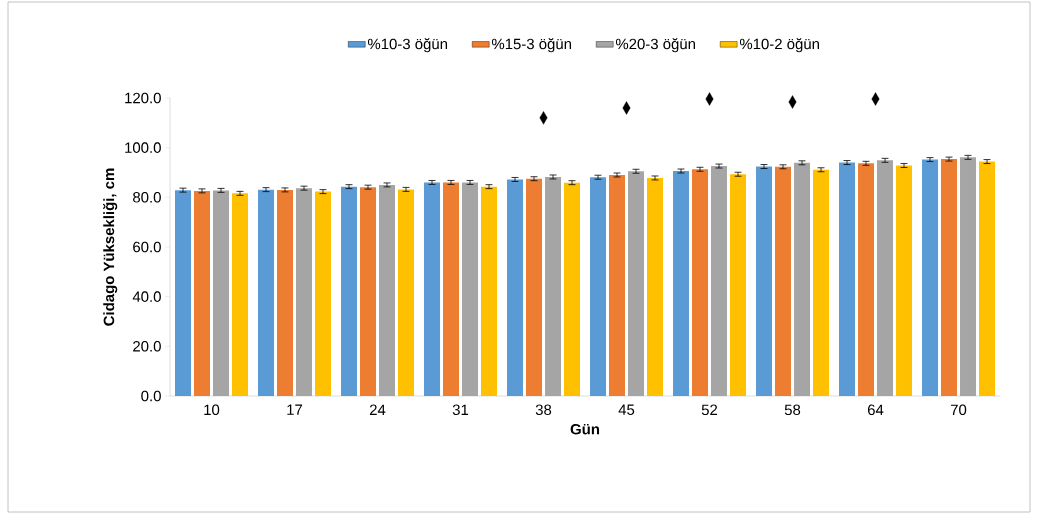  I want to click on x-tick-label: 10, so click(212, 410).